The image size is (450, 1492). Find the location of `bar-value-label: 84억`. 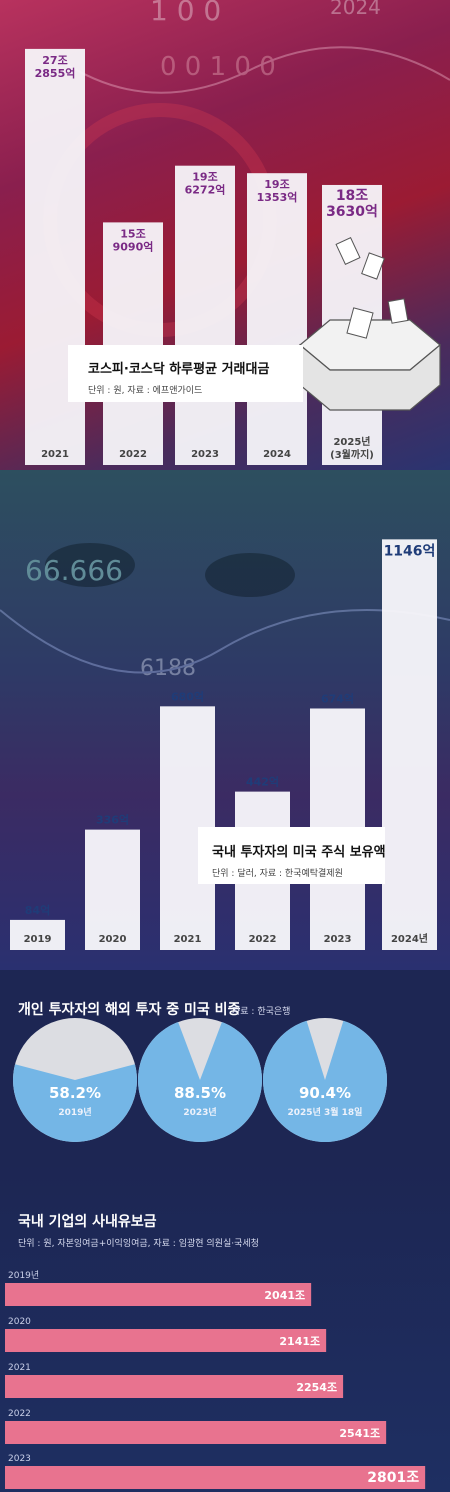

bar-value-label: 84억 is located at coordinates (37, 910).